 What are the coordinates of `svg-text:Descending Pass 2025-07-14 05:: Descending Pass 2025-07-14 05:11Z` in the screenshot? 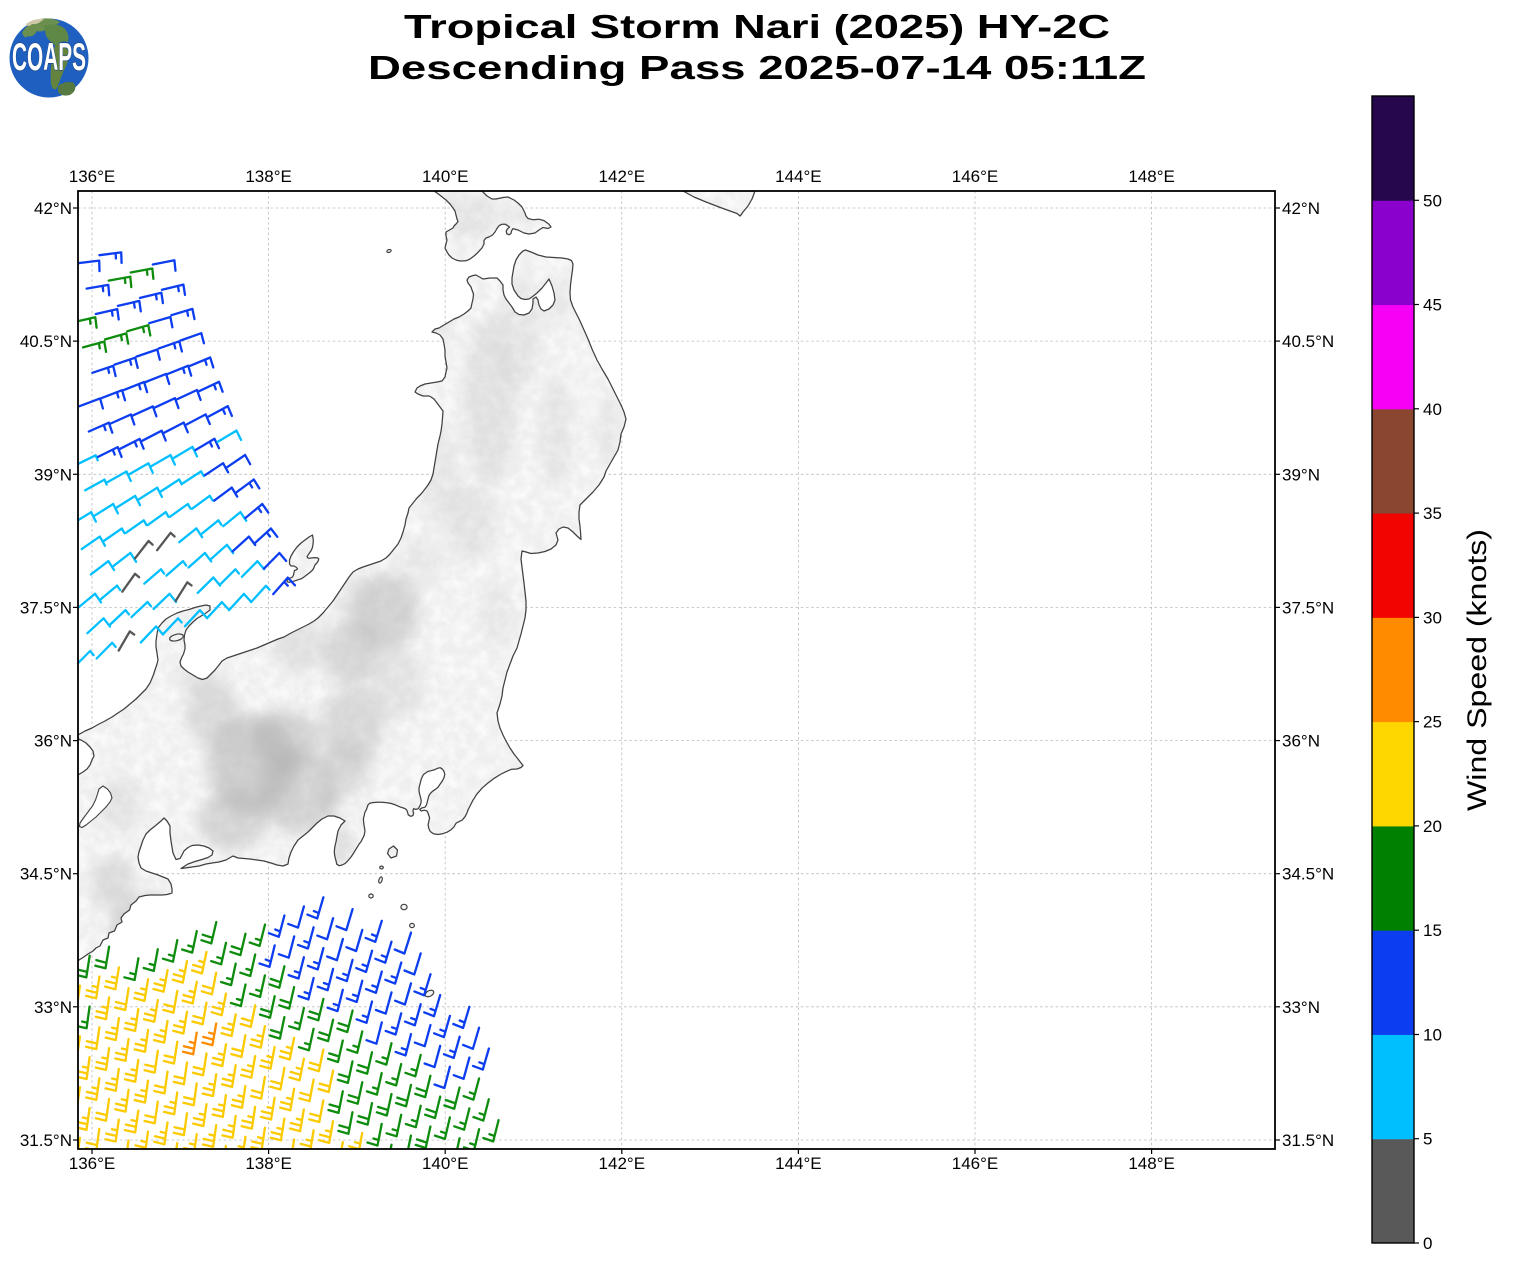 It's located at (757, 67).